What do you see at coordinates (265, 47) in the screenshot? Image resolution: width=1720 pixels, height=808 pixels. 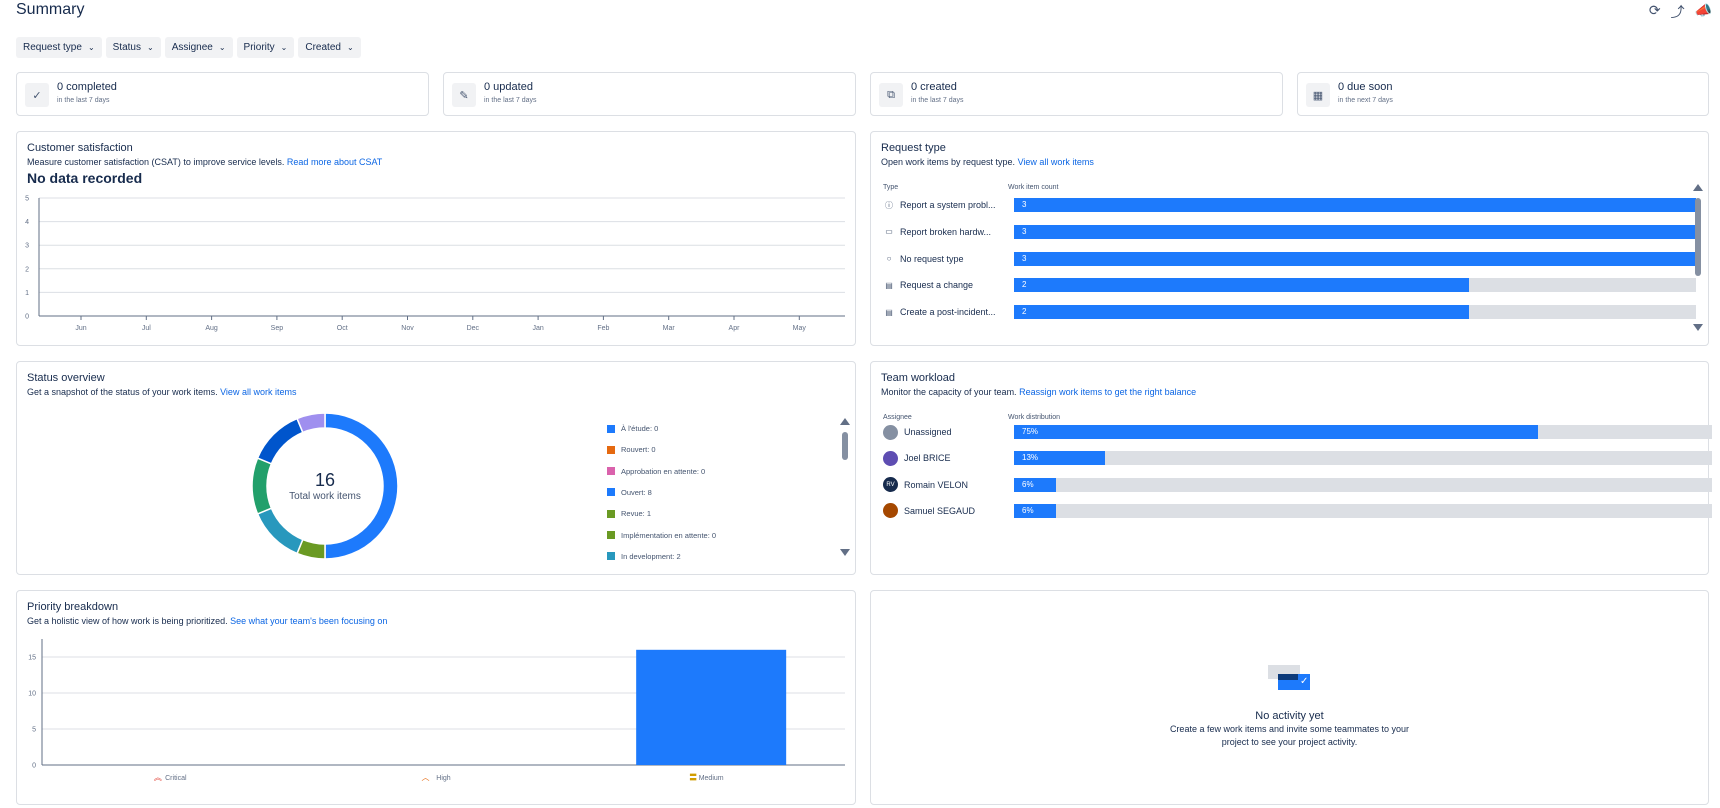 I see `filter-priority: Priority ⌄` at bounding box center [265, 47].